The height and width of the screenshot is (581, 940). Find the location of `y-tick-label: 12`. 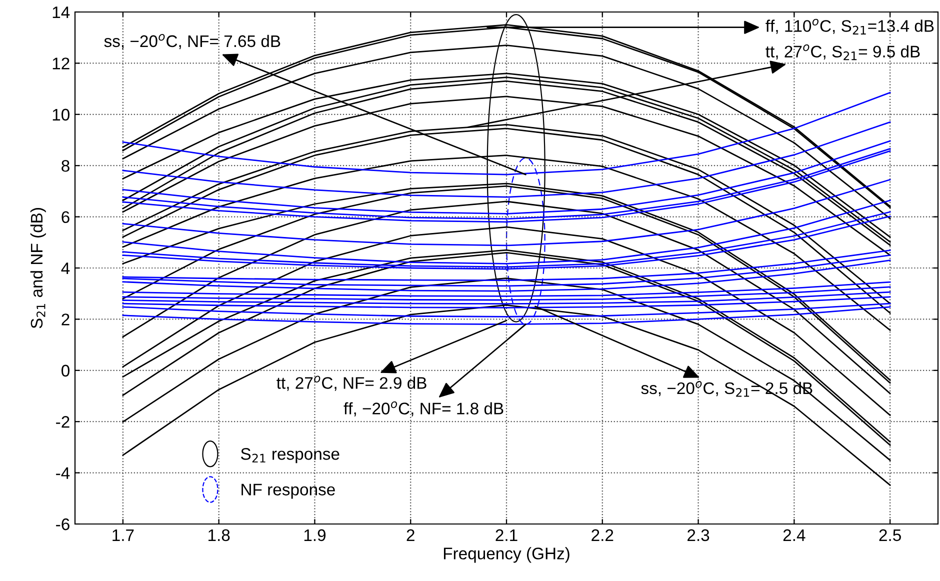

y-tick-label: 12 is located at coordinates (61, 64).